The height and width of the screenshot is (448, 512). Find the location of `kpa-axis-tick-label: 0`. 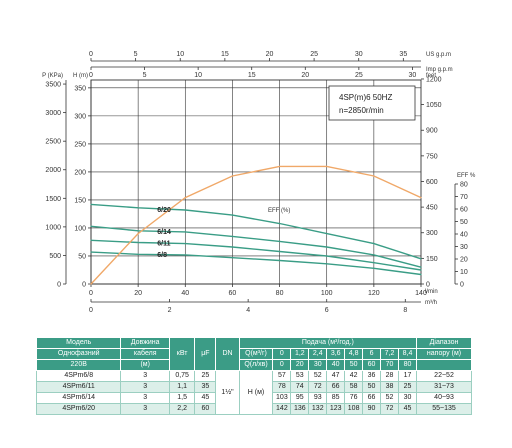

kpa-axis-tick-label: 0 is located at coordinates (59, 285).